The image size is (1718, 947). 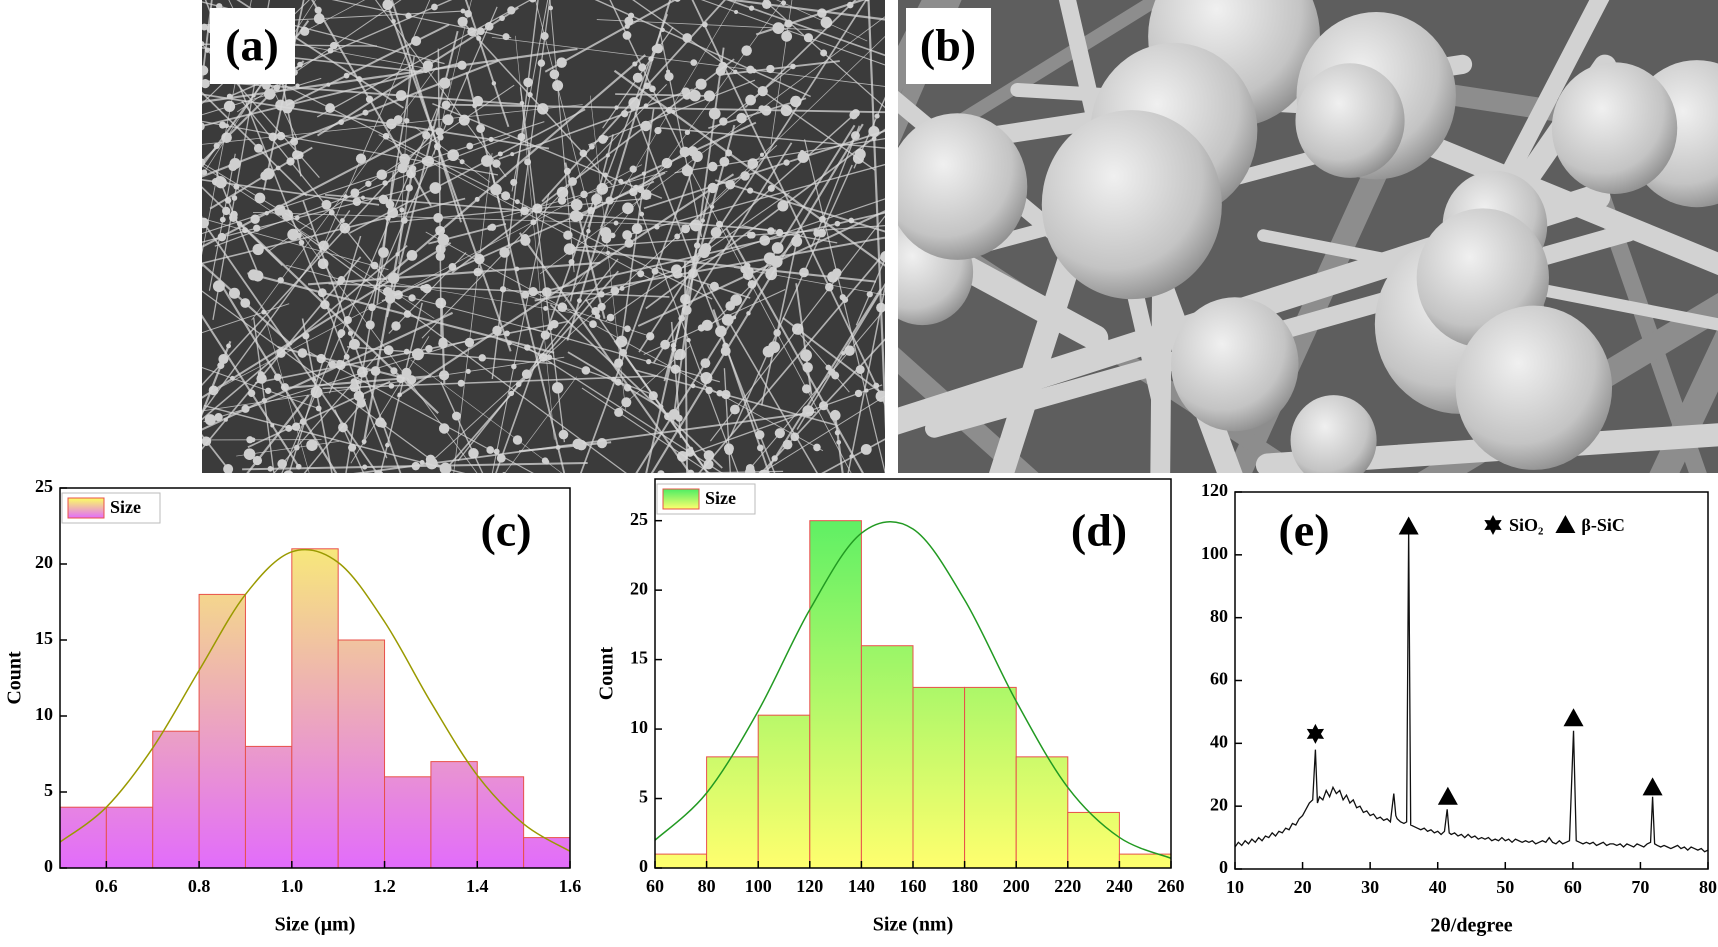 I want to click on y-tick-label: 10, so click(x=639, y=727).